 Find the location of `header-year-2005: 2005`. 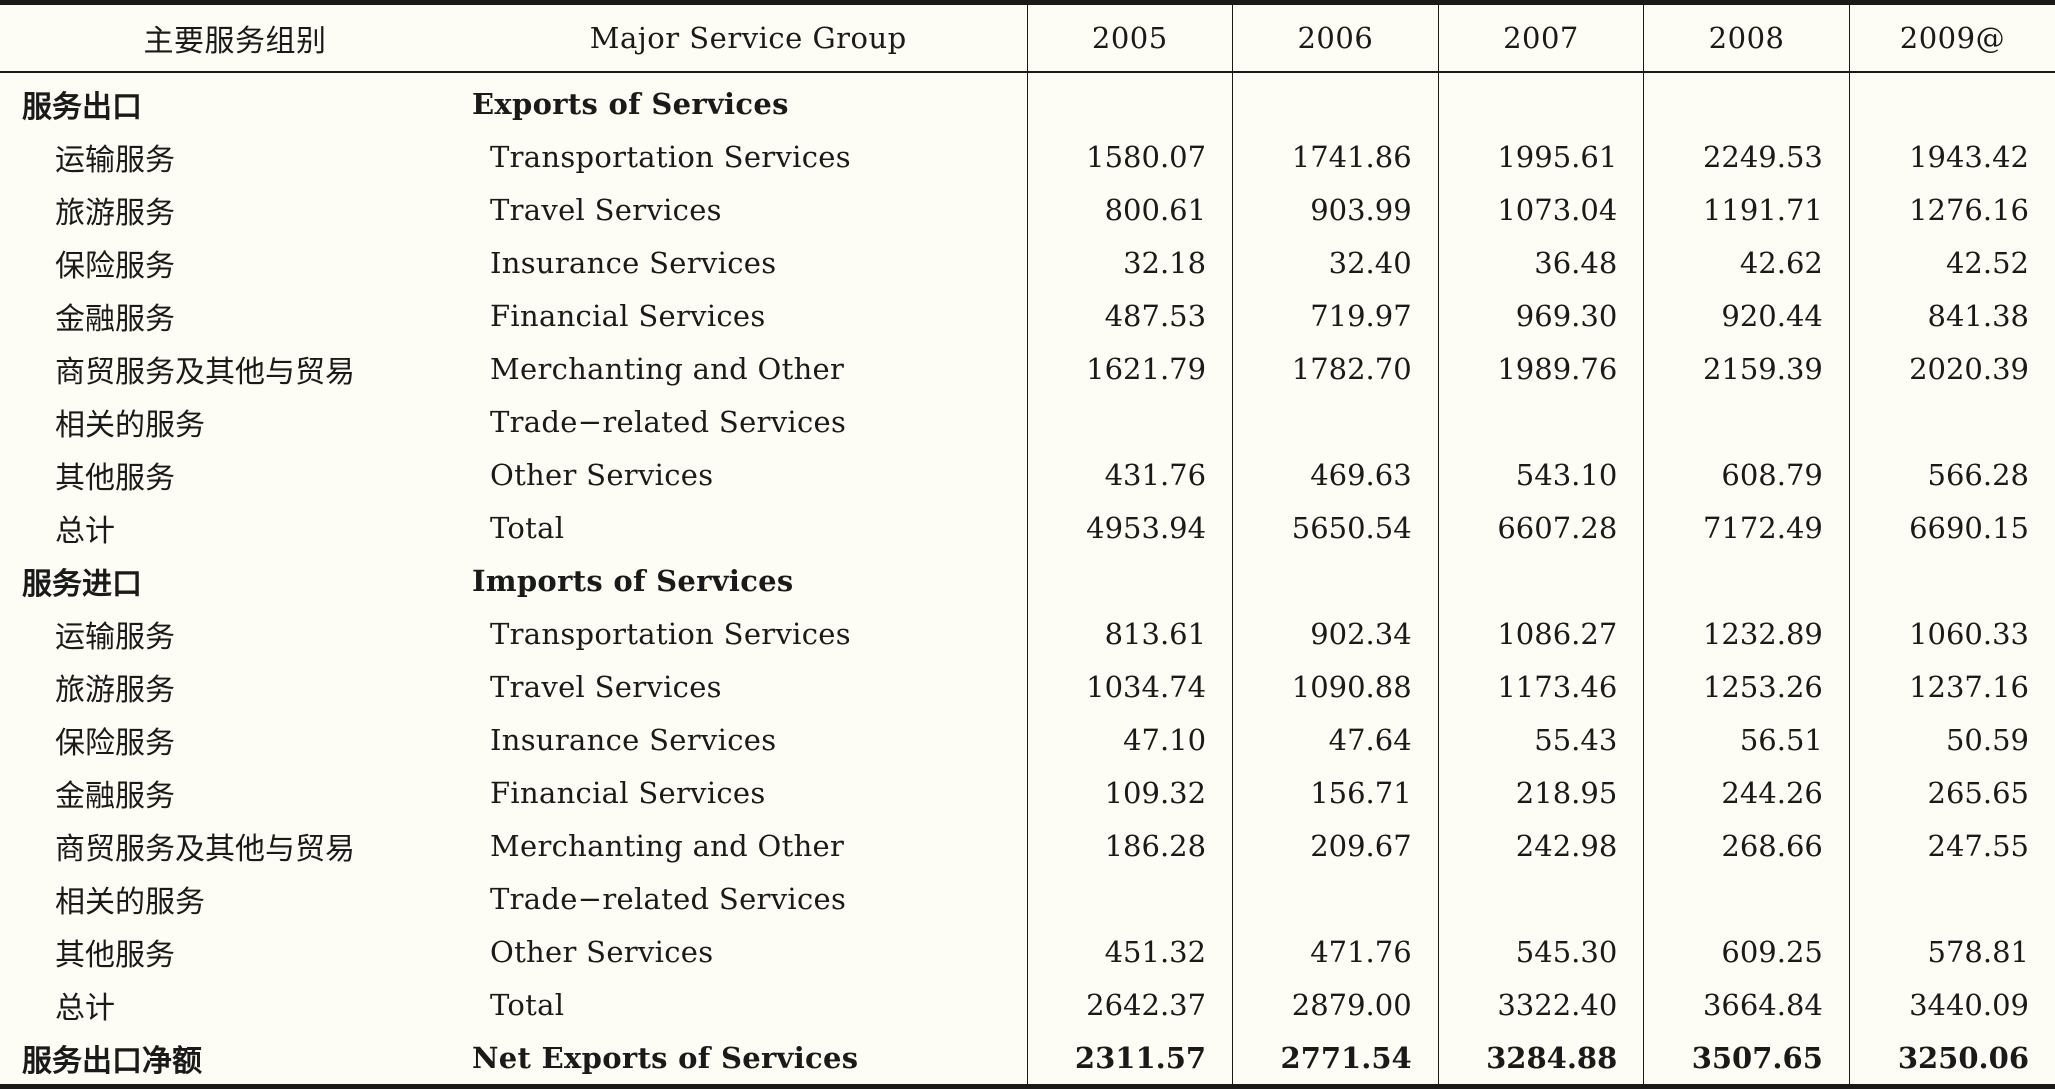

header-year-2005: 2005 is located at coordinates (1129, 37).